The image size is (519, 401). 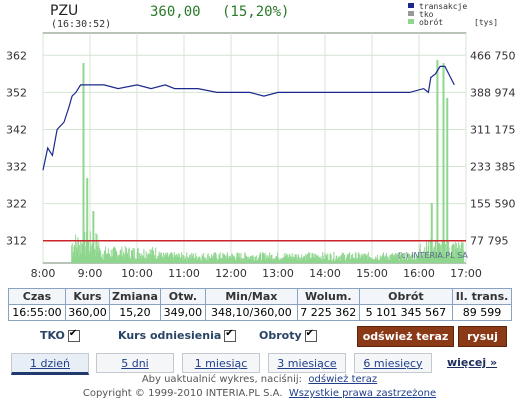 I want to click on rights-link: Wszystkie prawa zastrzeżone, so click(x=362, y=393).